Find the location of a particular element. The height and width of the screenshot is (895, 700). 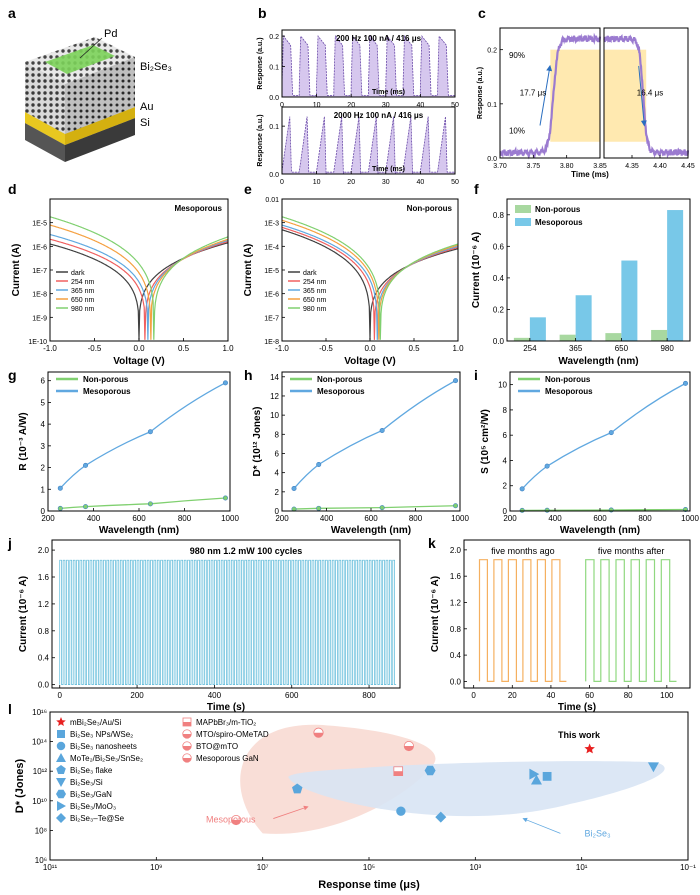

fall-arrow is located at coordinates (642, 96).